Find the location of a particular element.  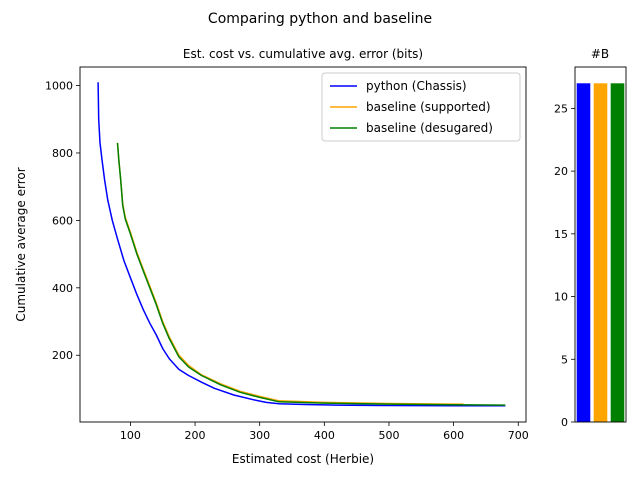

x-axis-ticks: 100 200 300 400 500 600 700 is located at coordinates (324, 432).